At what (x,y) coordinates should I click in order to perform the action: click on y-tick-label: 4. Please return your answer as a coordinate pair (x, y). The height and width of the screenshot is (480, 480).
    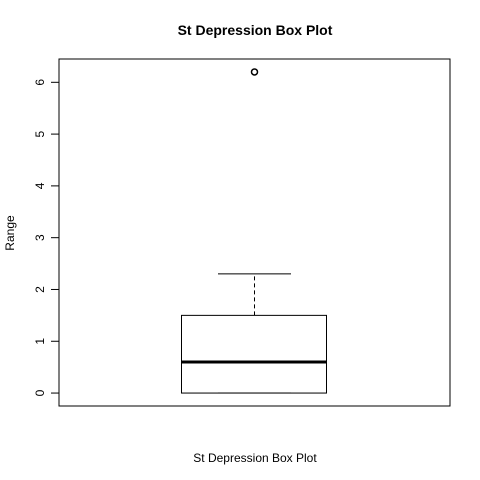
    Looking at the image, I should click on (40, 185).